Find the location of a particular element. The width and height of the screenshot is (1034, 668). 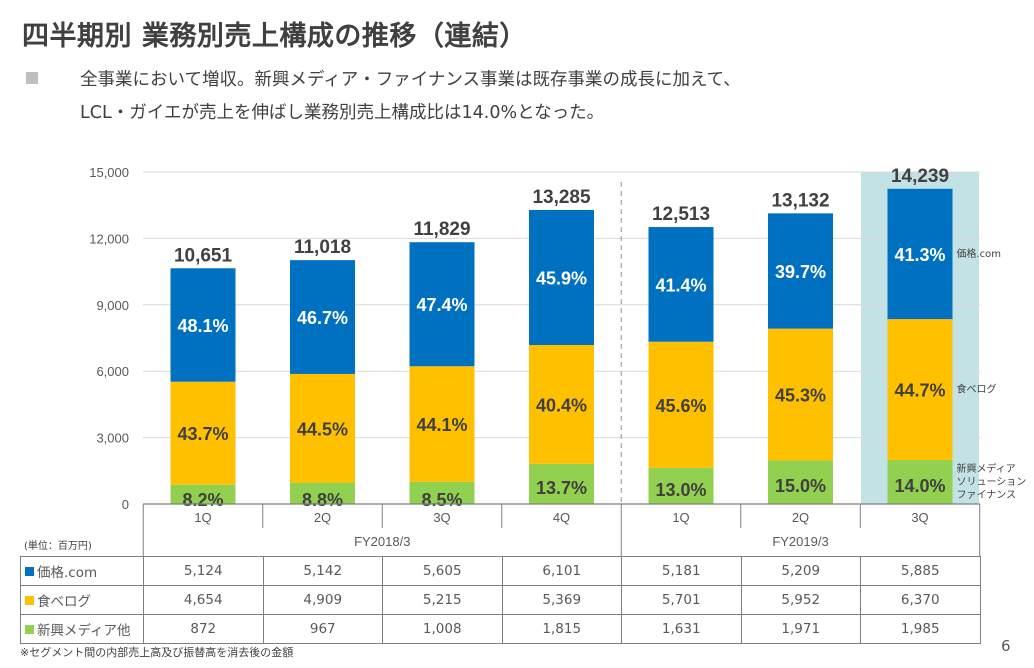

total-label: 13,132 is located at coordinates (800, 200).